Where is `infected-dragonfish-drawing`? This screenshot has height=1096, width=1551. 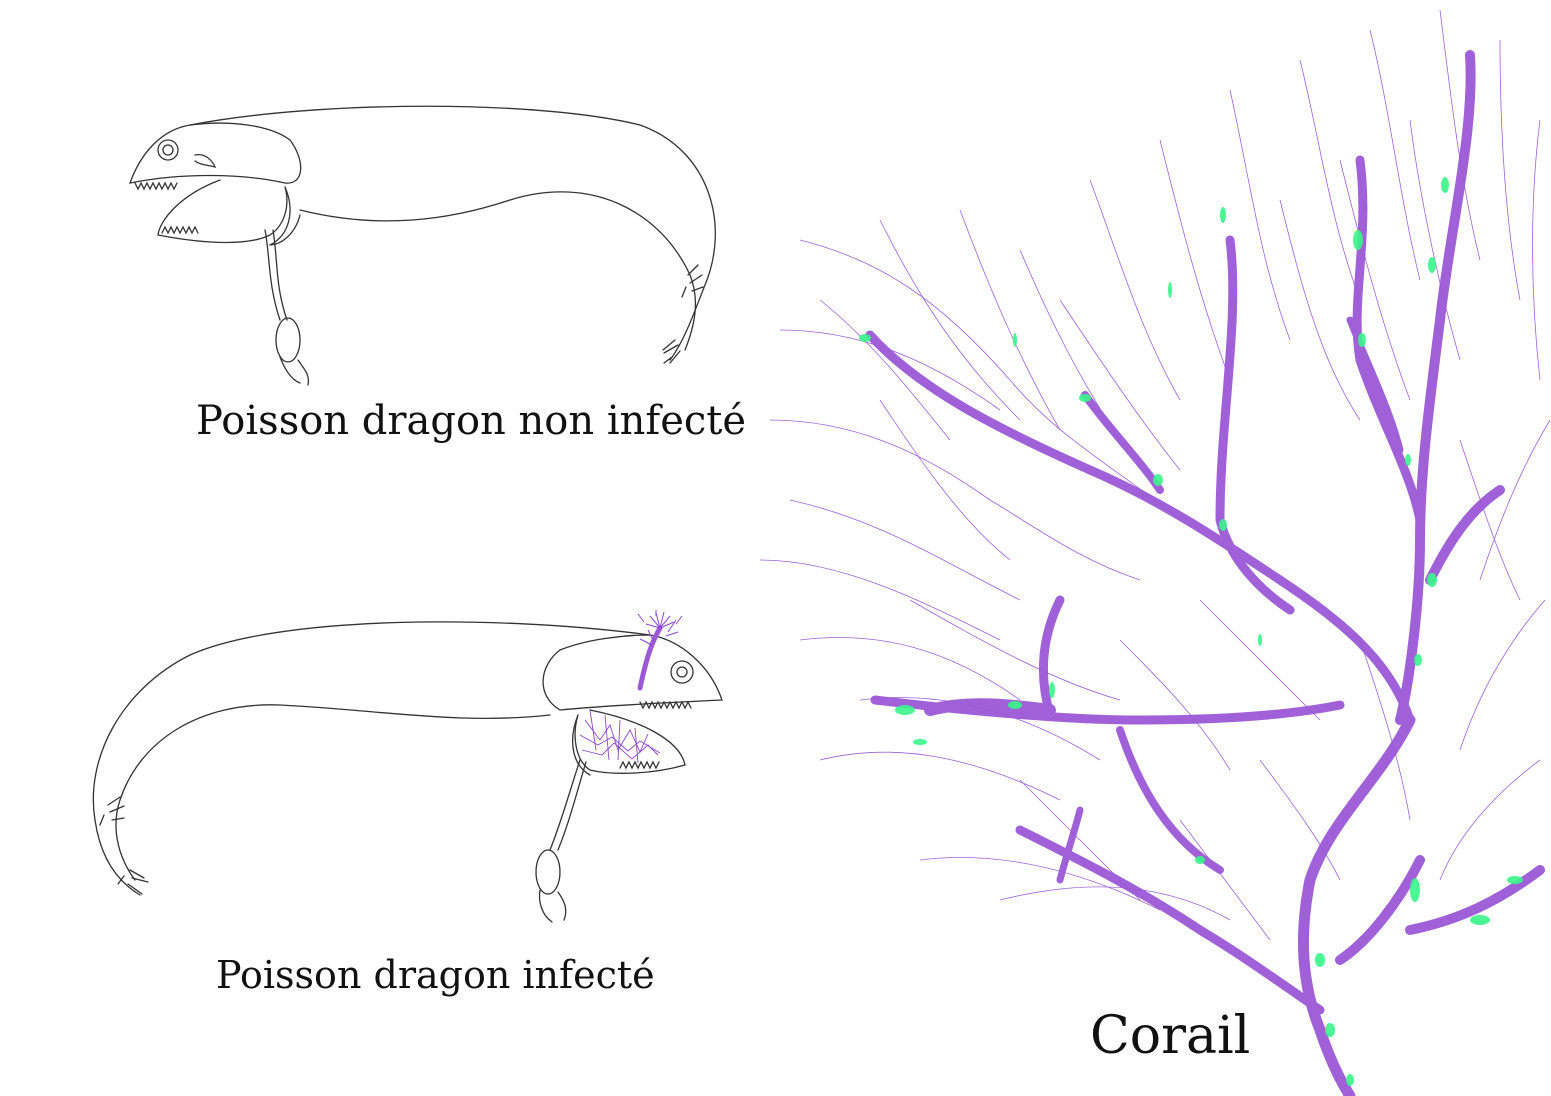 infected-dragonfish-drawing is located at coordinates (410, 770).